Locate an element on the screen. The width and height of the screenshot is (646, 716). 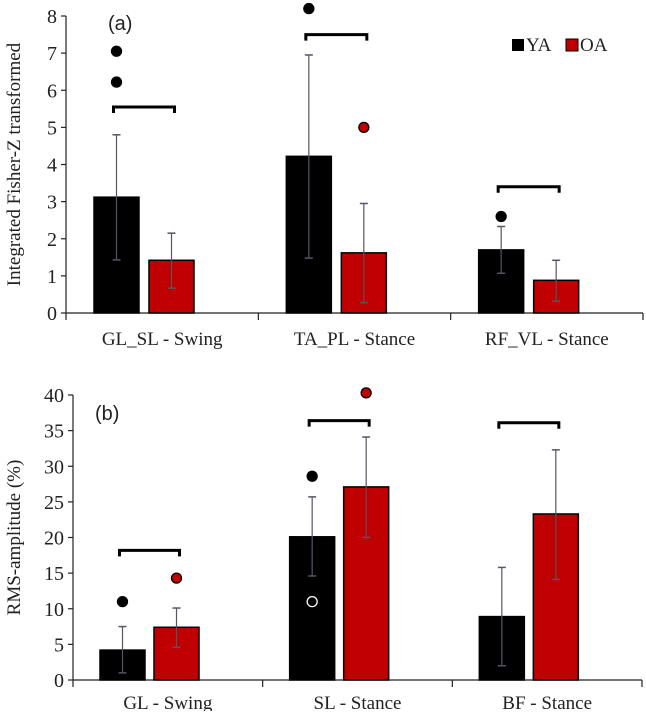
x-category-label: GL_SL - Swing is located at coordinates (162, 339).